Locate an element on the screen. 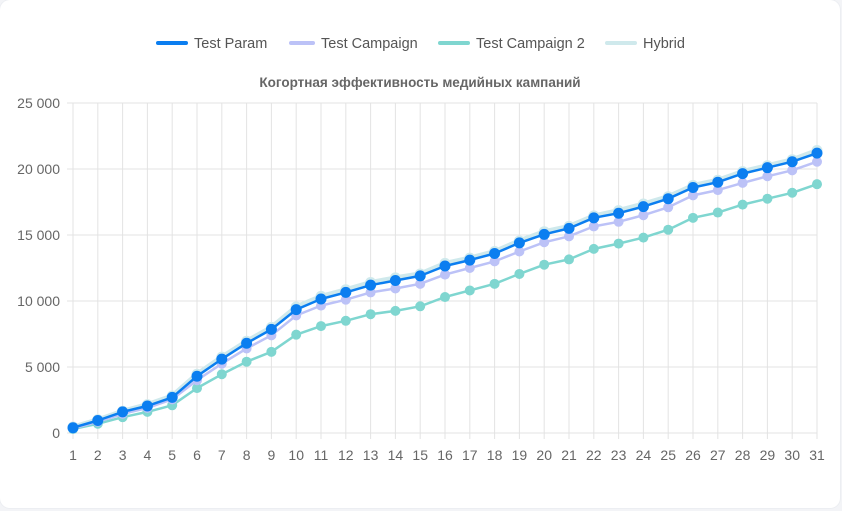 The height and width of the screenshot is (511, 842). x-tick-label: 15 is located at coordinates (420, 455).